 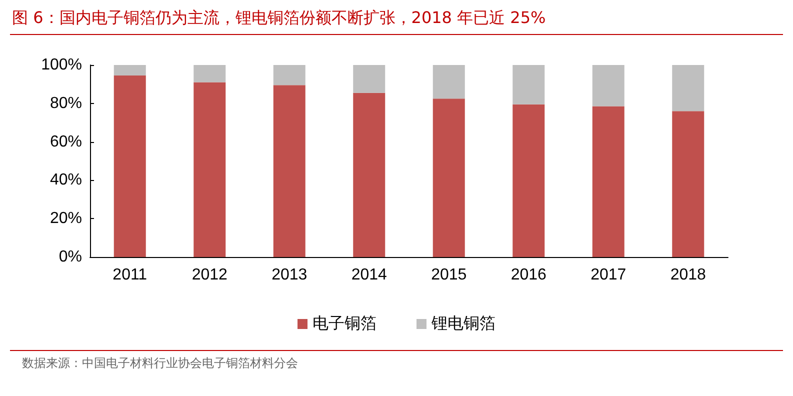 What do you see at coordinates (66, 141) in the screenshot?
I see `y-tick-label: 60%` at bounding box center [66, 141].